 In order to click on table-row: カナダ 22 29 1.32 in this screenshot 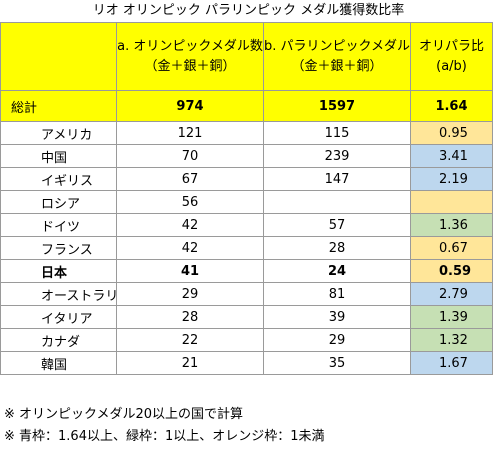, I will do `click(246, 340)`.